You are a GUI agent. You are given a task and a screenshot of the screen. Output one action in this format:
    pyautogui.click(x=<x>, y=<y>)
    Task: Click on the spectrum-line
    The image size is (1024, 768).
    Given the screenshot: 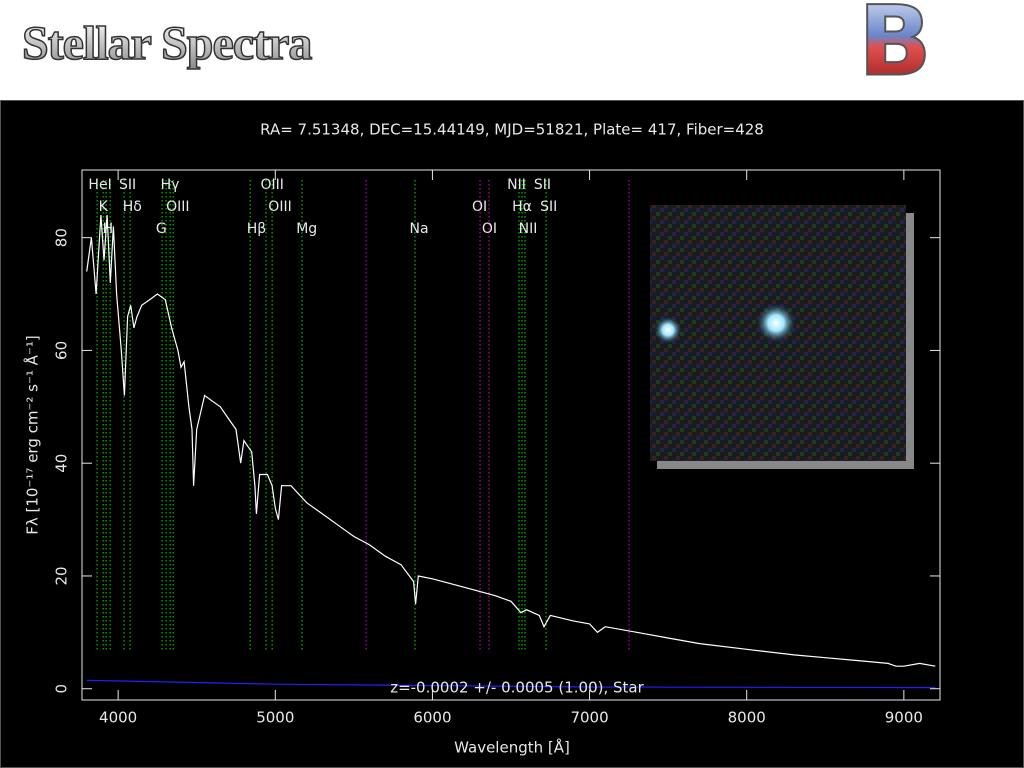 What is the action you would take?
    pyautogui.click(x=511, y=684)
    